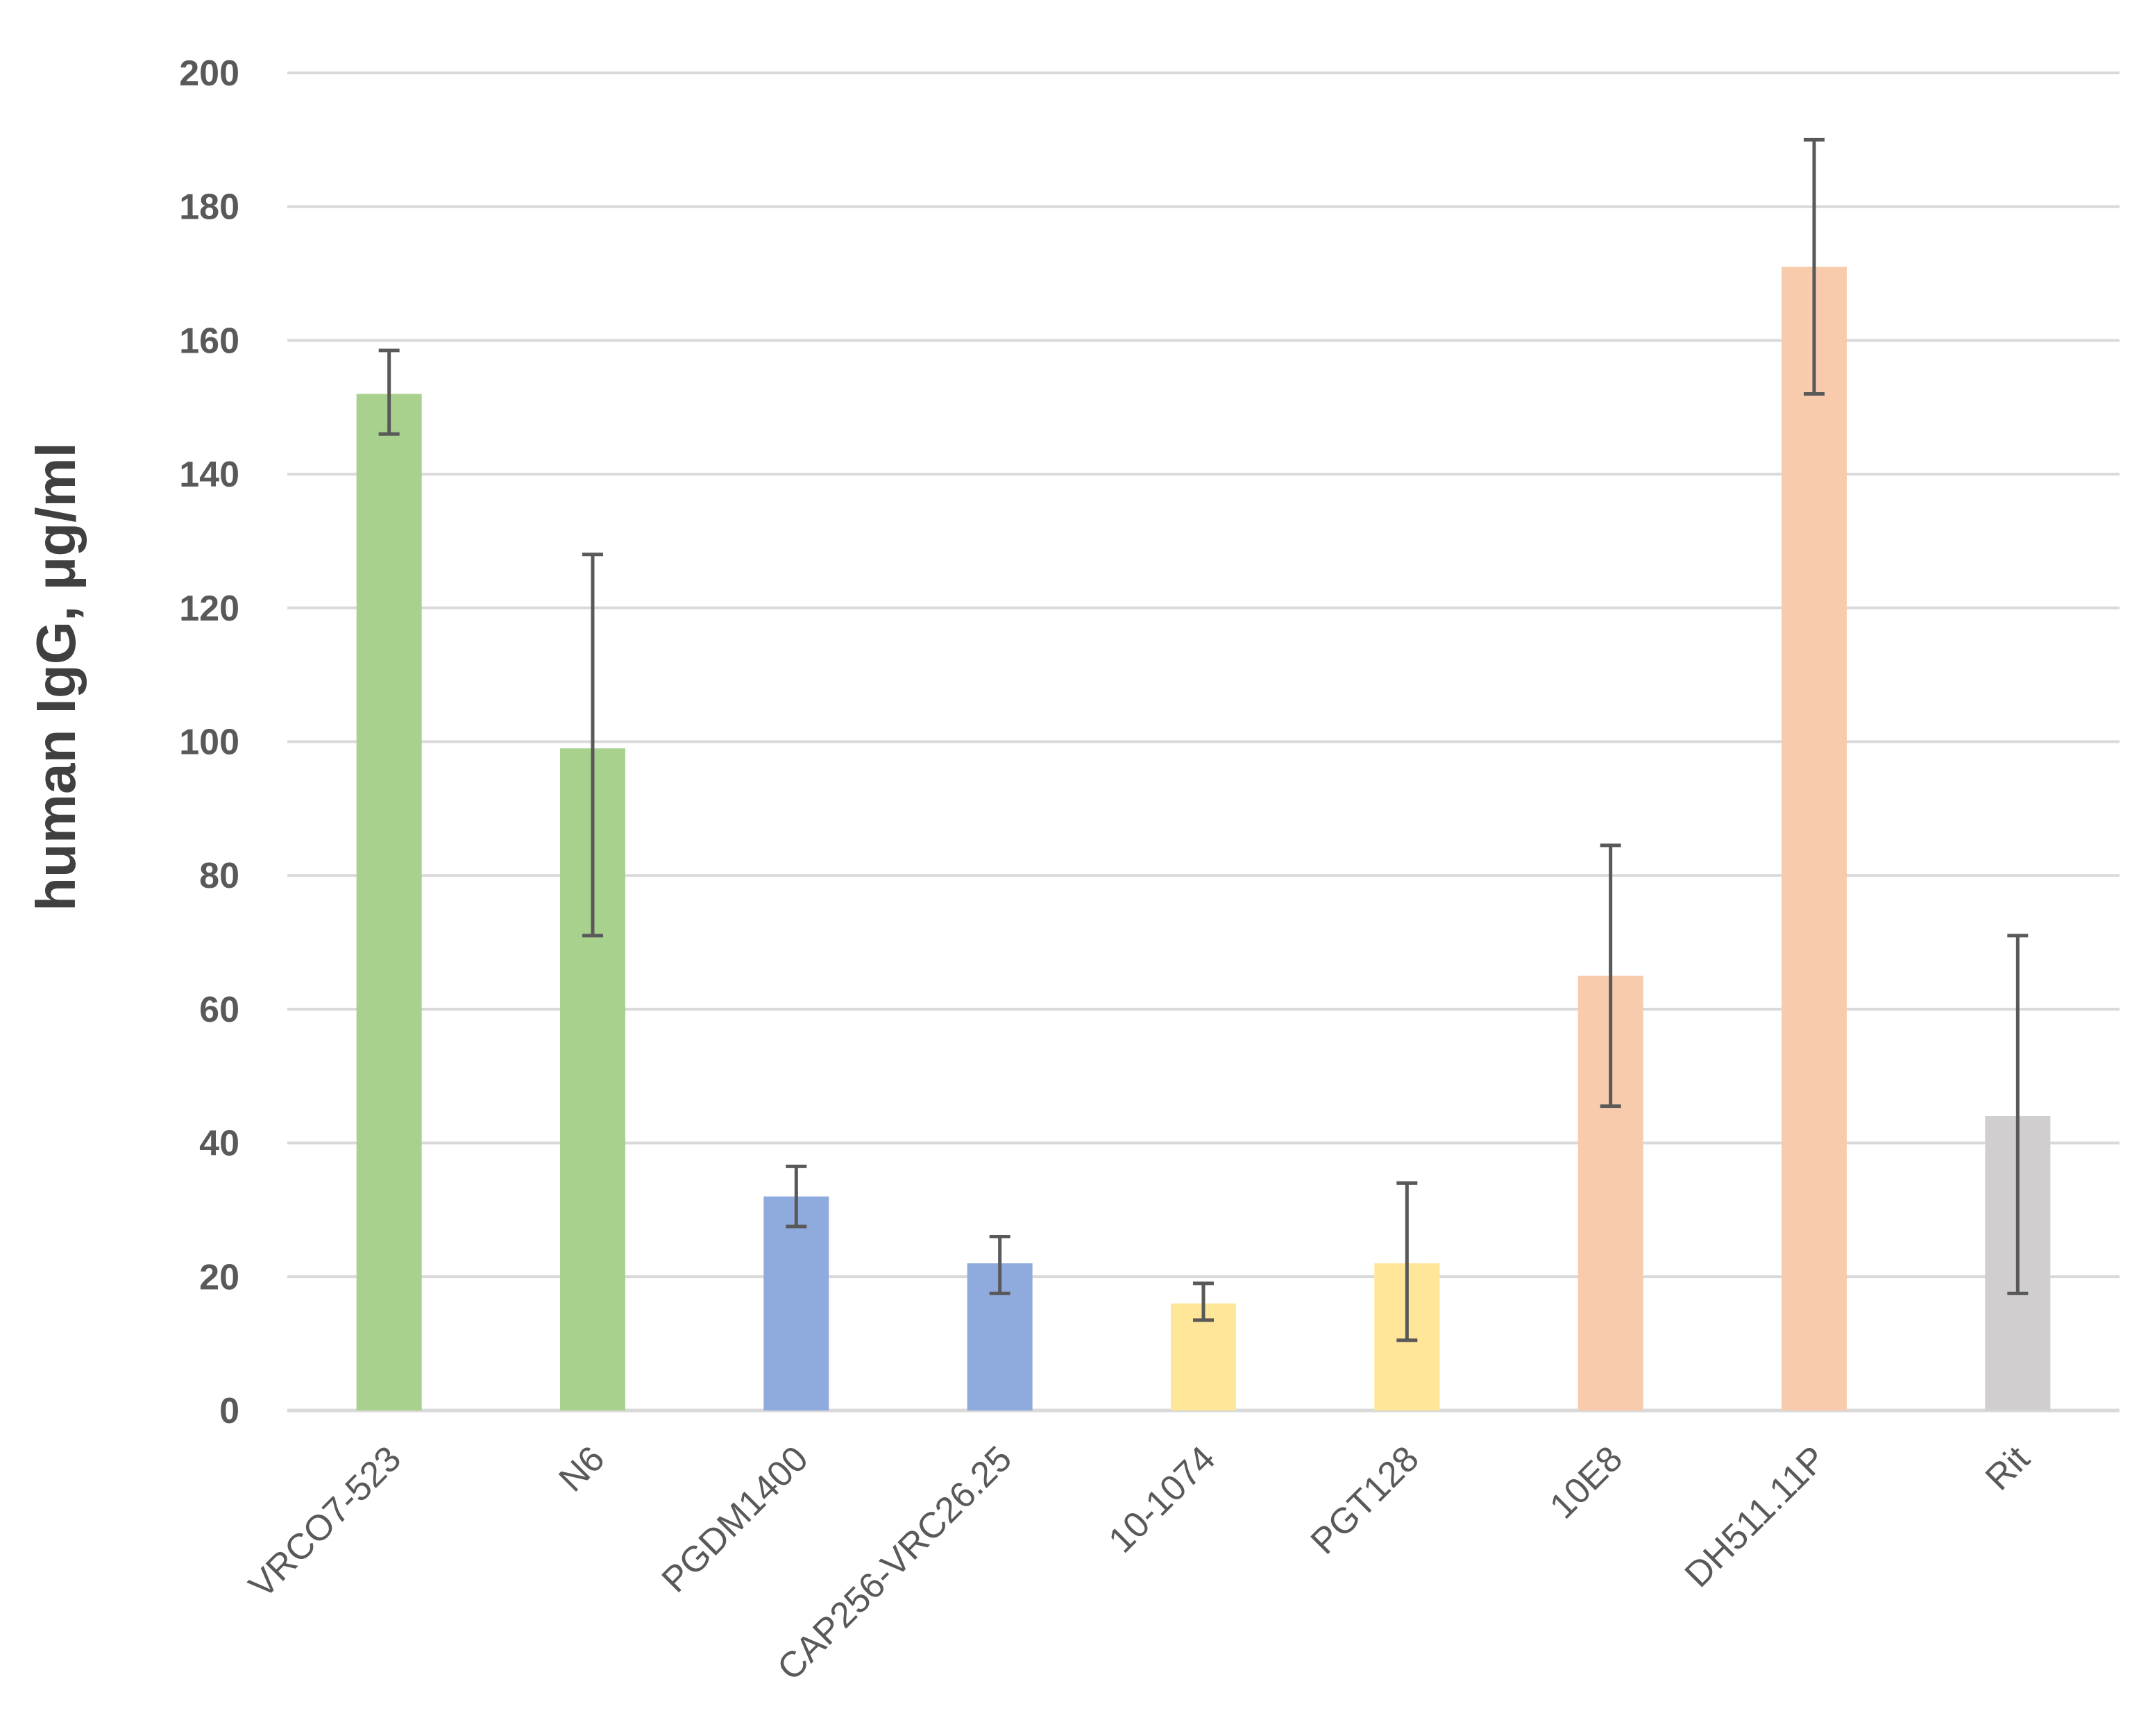  What do you see at coordinates (1162, 1499) in the screenshot?
I see `x-category-label: 10-1074` at bounding box center [1162, 1499].